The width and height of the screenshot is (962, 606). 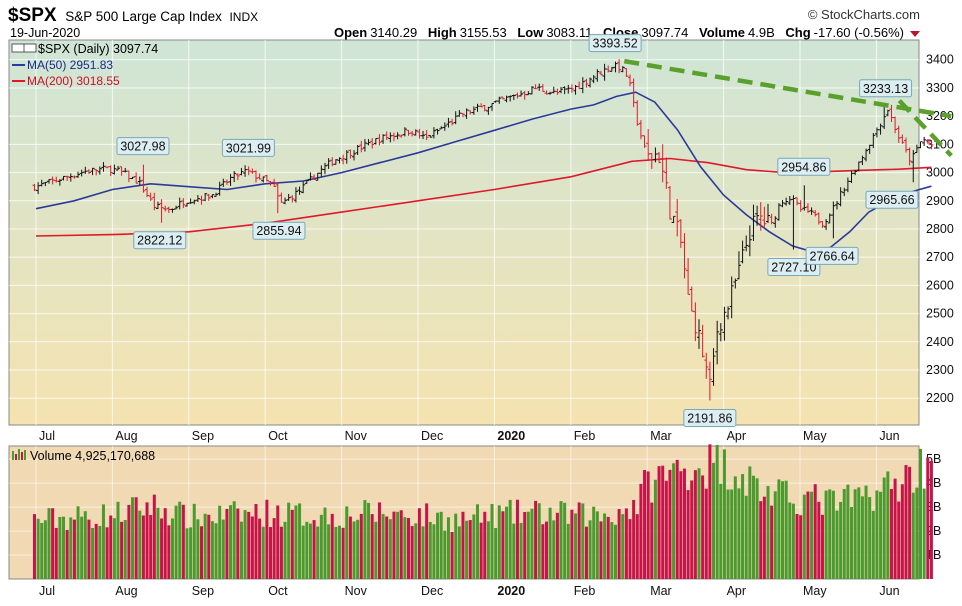 I want to click on price-tick-label: 2400, so click(x=940, y=342).